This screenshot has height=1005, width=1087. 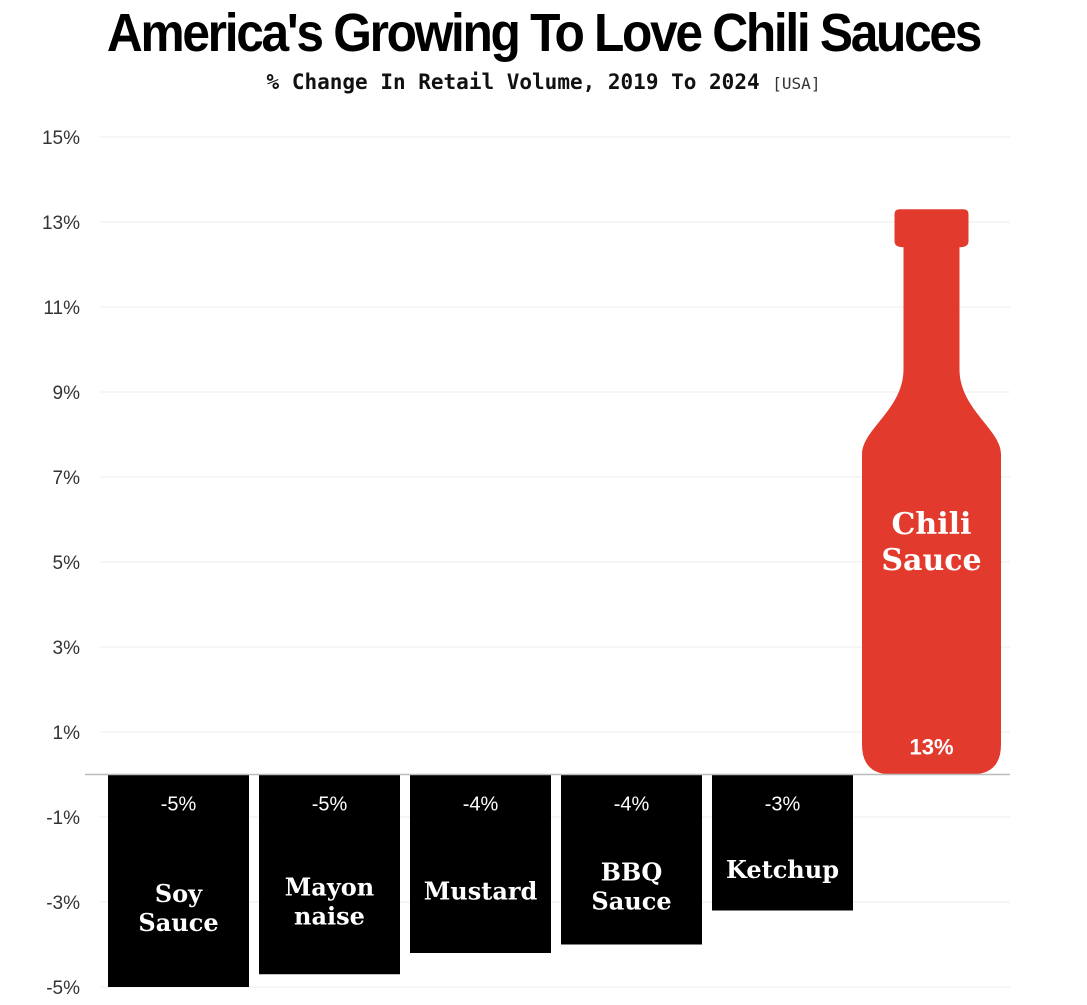 I want to click on chart-title: America's Growing To Love Chili Sauces, so click(x=544, y=33).